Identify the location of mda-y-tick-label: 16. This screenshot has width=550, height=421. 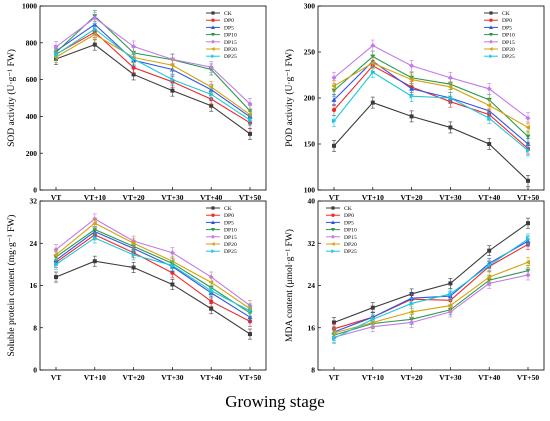
(312, 327).